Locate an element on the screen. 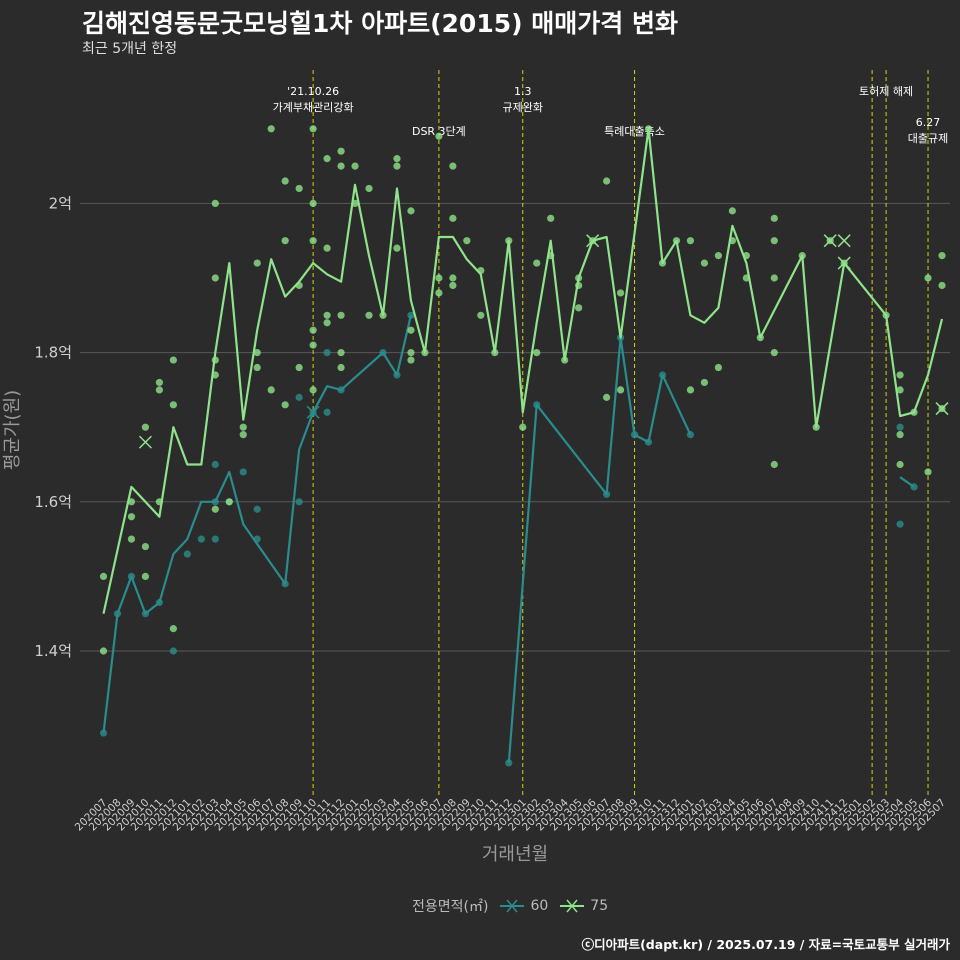 The height and width of the screenshot is (960, 960). event-label: 6.27 is located at coordinates (928, 122).